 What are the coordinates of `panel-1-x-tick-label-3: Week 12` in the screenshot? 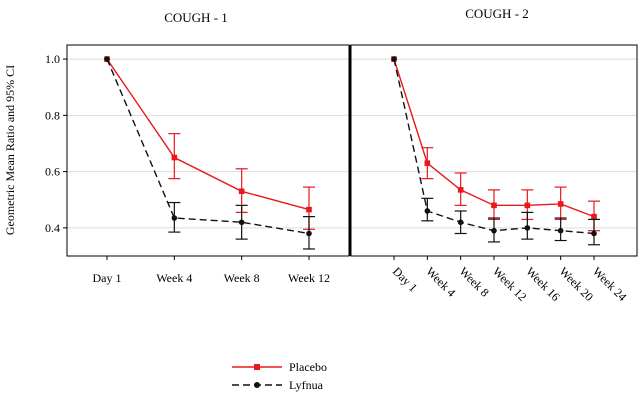 It's located at (309, 278).